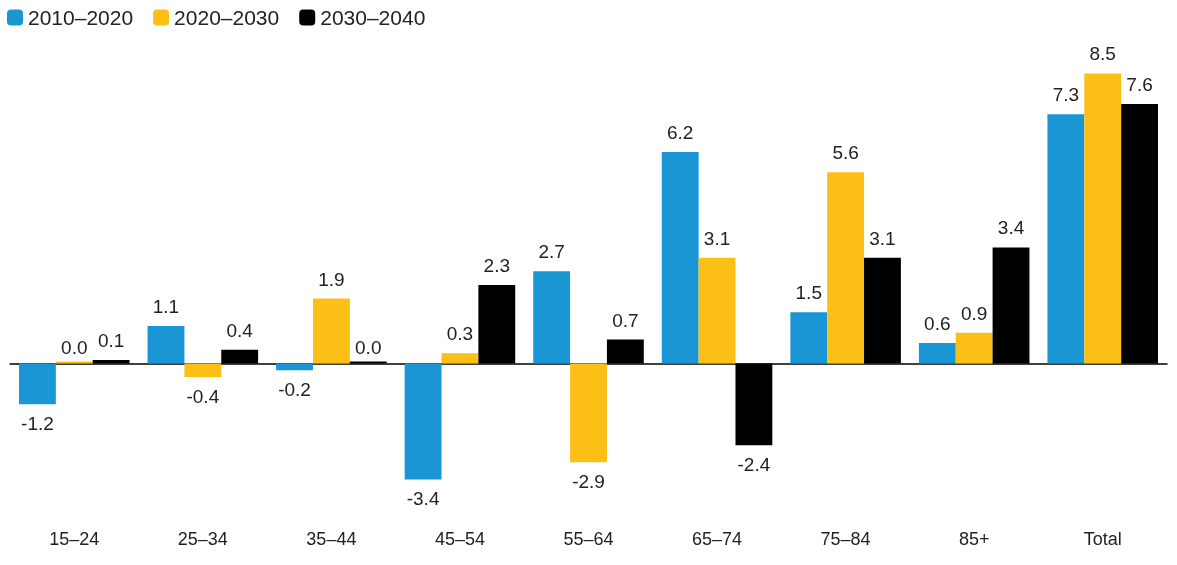 This screenshot has width=1177, height=565. Describe the element at coordinates (331, 279) in the screenshot. I see `data-label: 1.9` at that location.